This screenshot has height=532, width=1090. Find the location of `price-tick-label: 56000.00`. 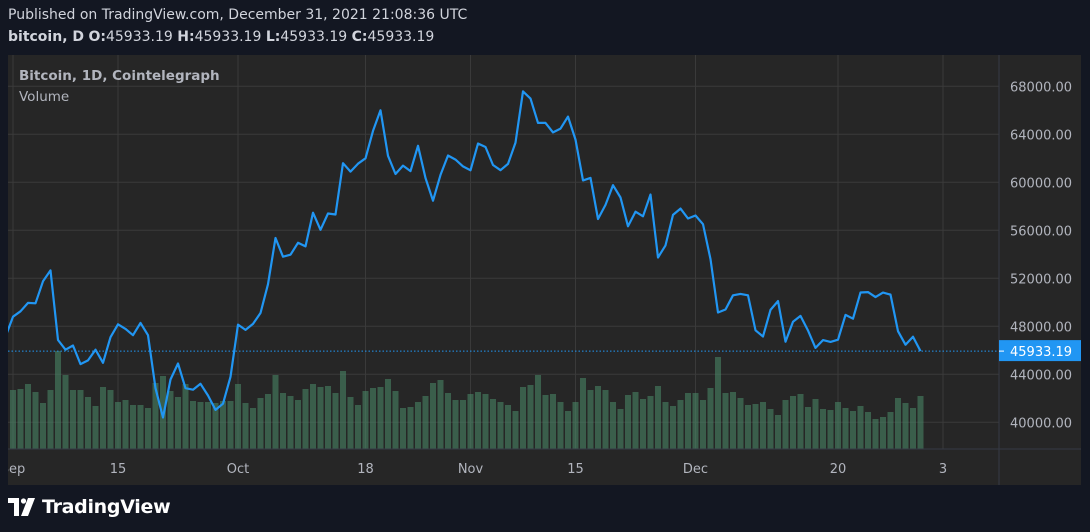

price-tick-label: 56000.00 is located at coordinates (1041, 231).